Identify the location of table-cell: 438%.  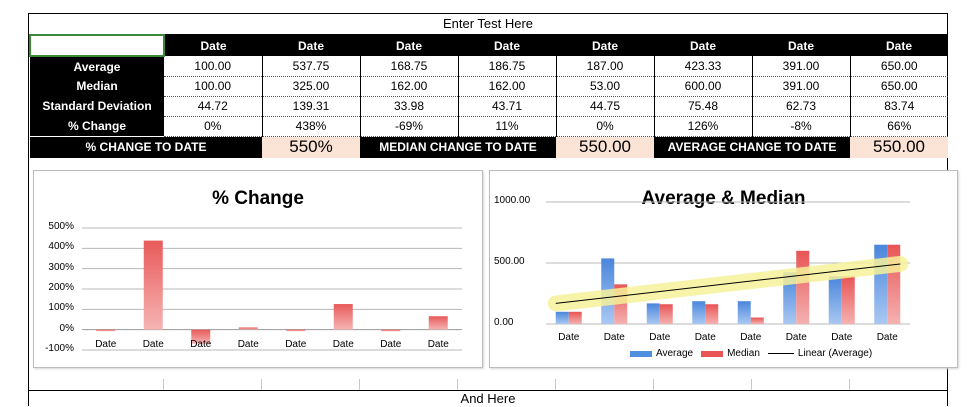
(311, 126).